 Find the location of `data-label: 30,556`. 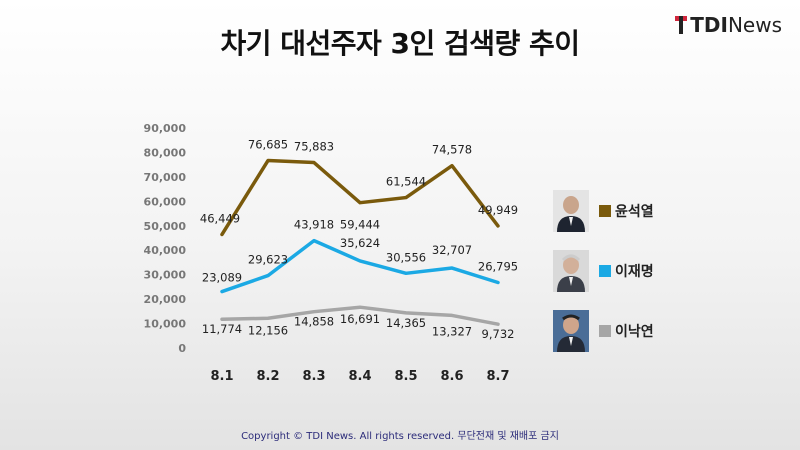

data-label: 30,556 is located at coordinates (406, 257).